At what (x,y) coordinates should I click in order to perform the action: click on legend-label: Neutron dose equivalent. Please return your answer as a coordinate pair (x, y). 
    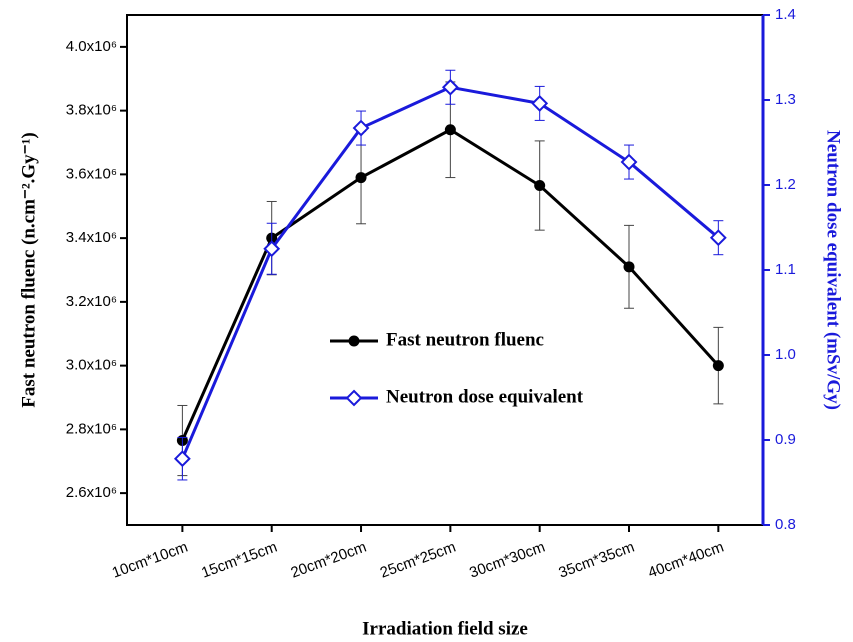
    Looking at the image, I should click on (485, 396).